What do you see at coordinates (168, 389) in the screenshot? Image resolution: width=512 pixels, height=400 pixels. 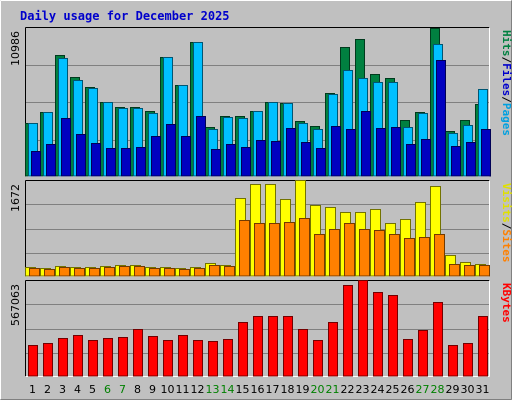 I see `x-tick-day-10: 10` at bounding box center [168, 389].